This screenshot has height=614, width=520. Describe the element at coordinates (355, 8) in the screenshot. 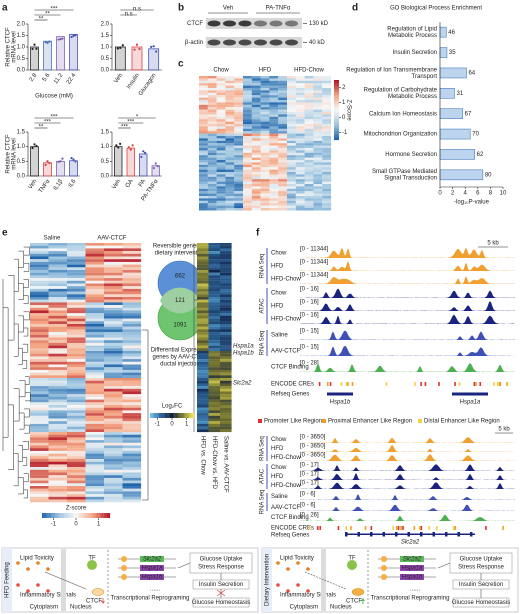

I see `panel-label: d` at that location.